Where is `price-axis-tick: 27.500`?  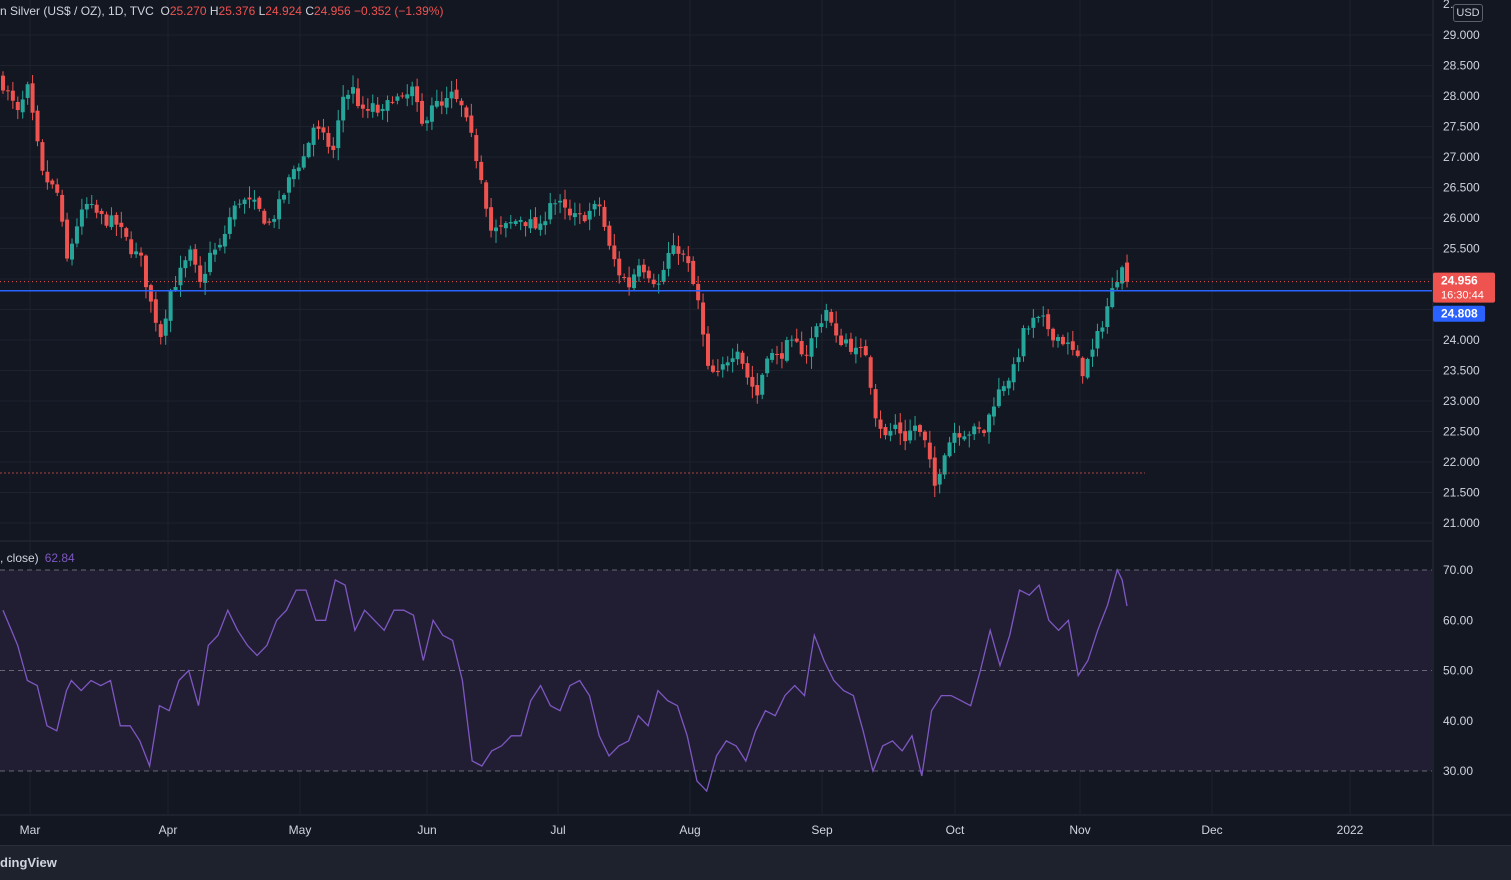
price-axis-tick: 27.500 is located at coordinates (1461, 127).